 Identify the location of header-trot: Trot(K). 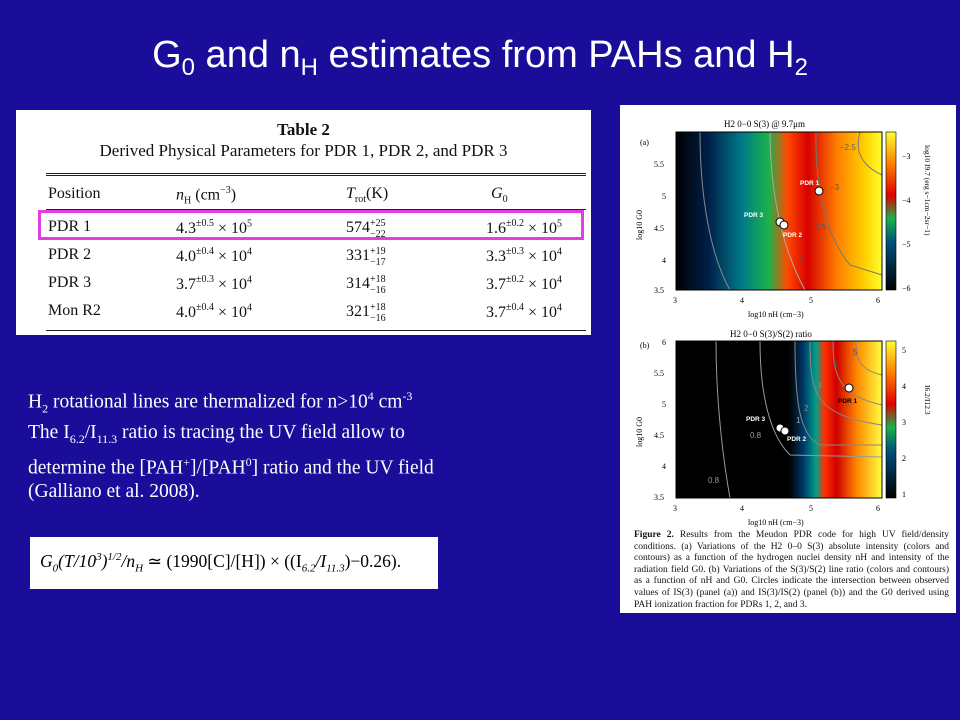
(367, 195).